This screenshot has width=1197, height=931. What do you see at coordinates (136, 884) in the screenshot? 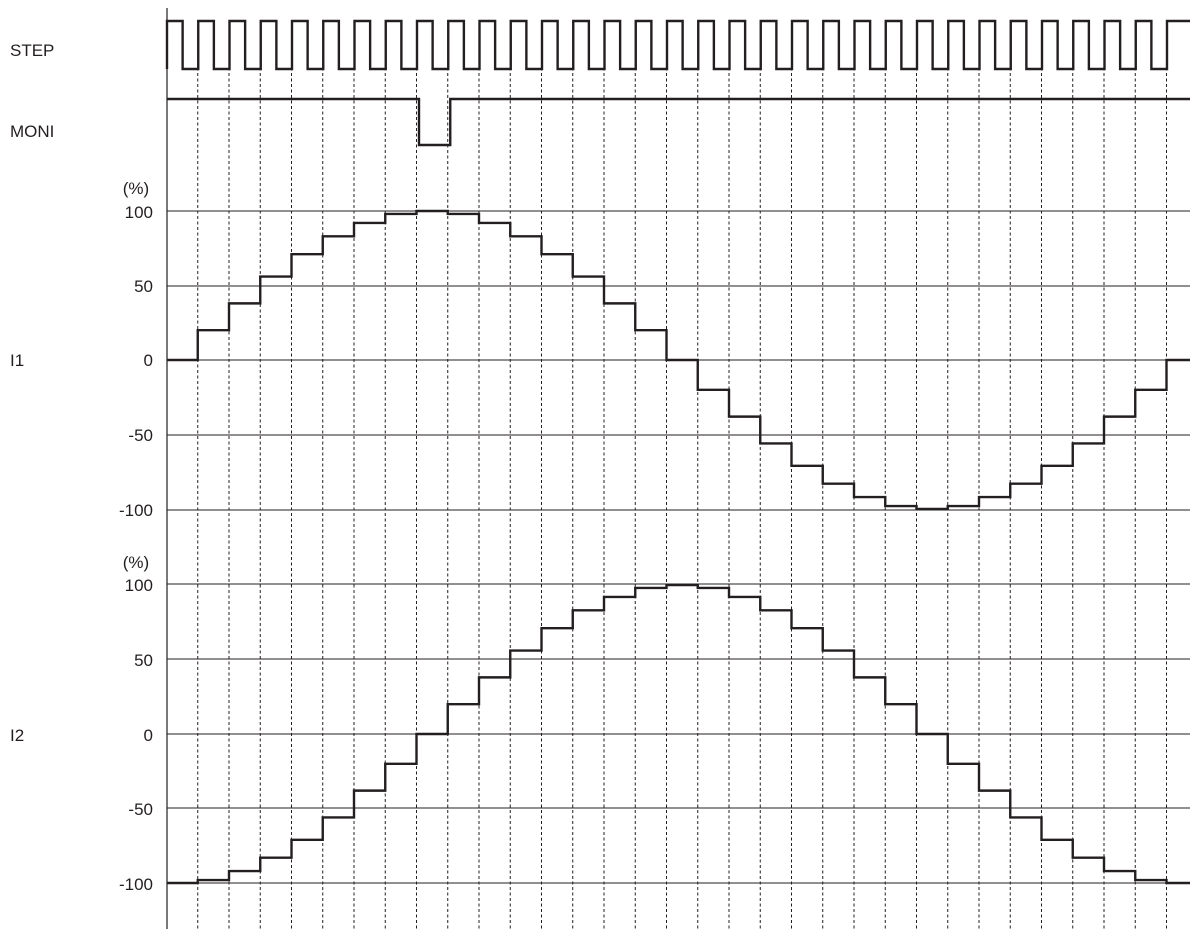
I see `i2-tick-label: -100` at bounding box center [136, 884].